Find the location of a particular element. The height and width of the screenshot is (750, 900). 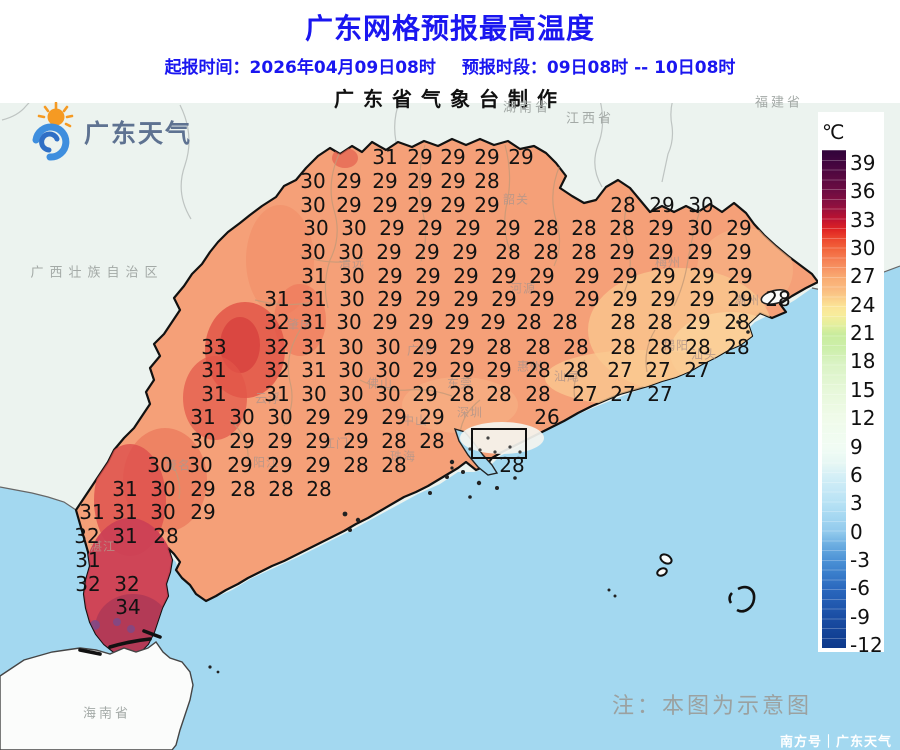

city-label: 湛江 is located at coordinates (103, 546).